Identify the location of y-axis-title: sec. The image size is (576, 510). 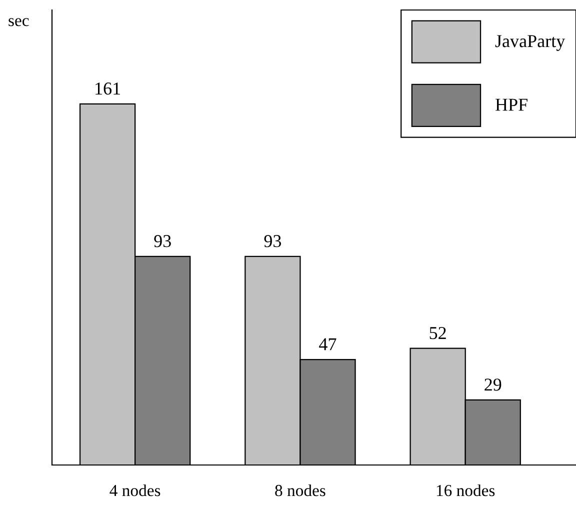
(18, 22).